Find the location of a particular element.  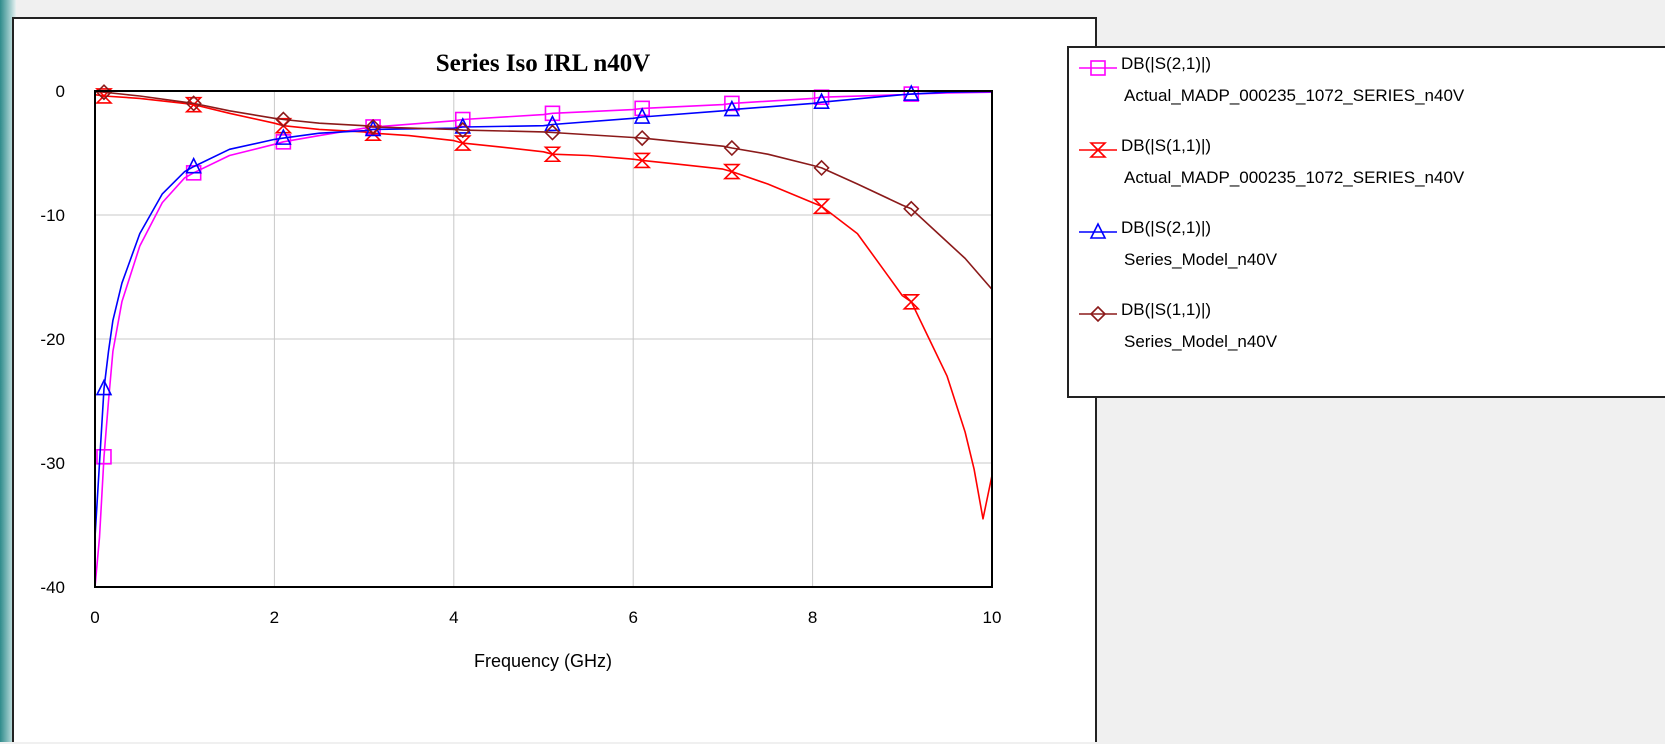

x-tick-label: 10 is located at coordinates (992, 617).